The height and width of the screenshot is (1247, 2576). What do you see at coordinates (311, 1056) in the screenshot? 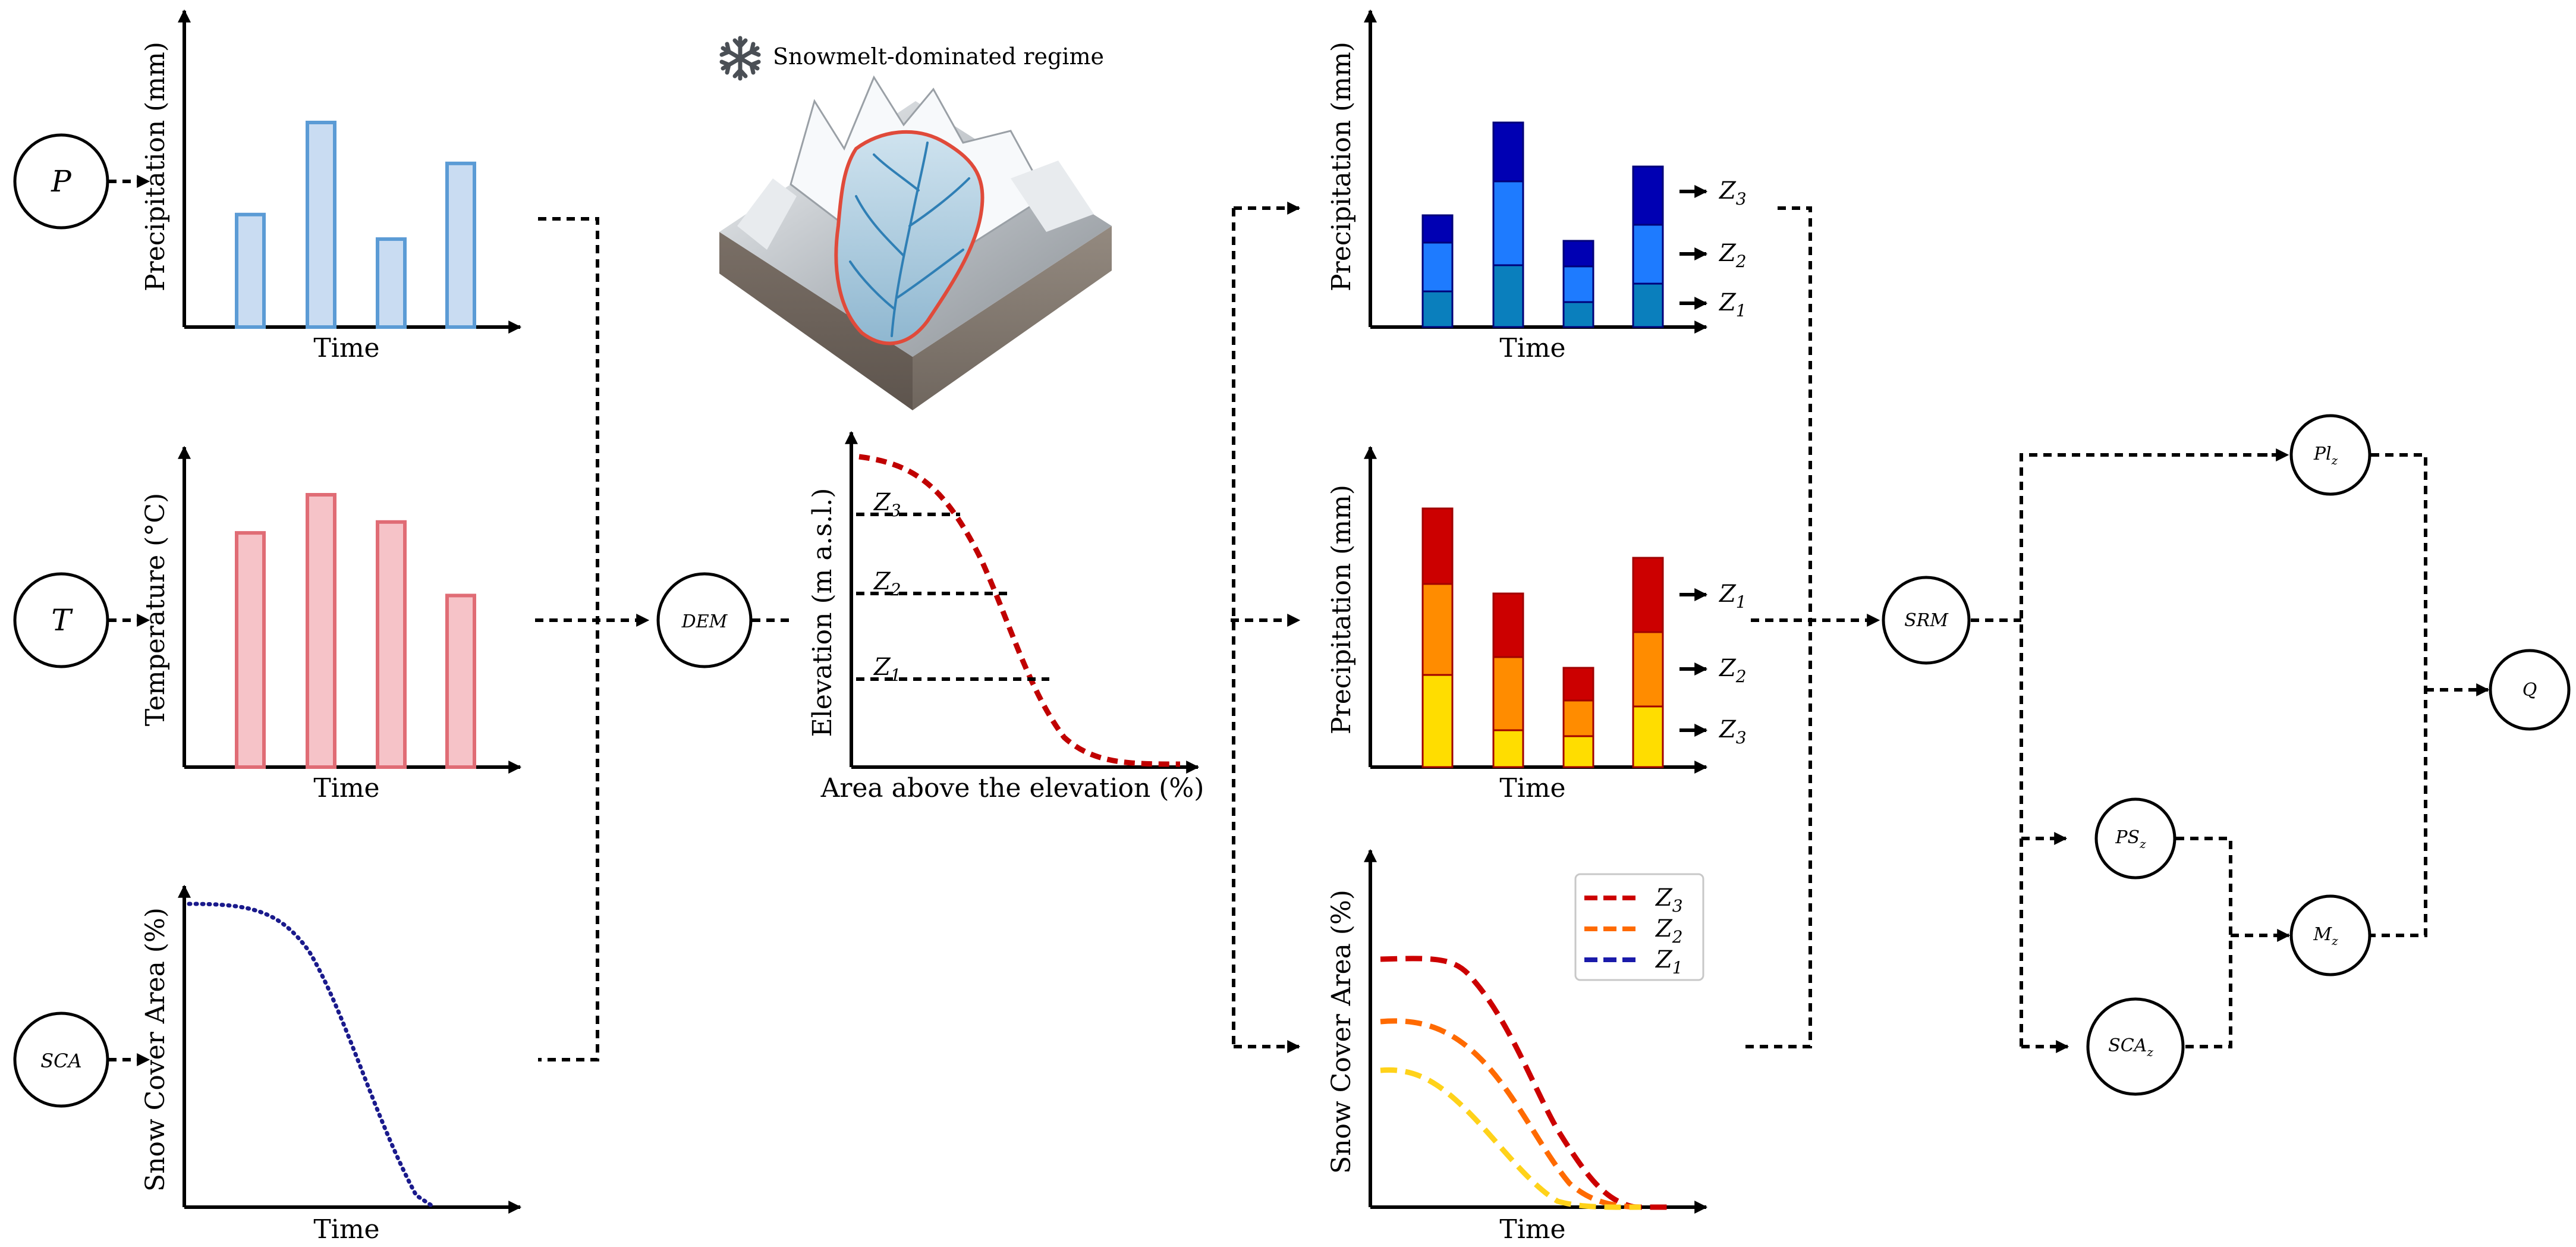
I see `sca-curve` at bounding box center [311, 1056].